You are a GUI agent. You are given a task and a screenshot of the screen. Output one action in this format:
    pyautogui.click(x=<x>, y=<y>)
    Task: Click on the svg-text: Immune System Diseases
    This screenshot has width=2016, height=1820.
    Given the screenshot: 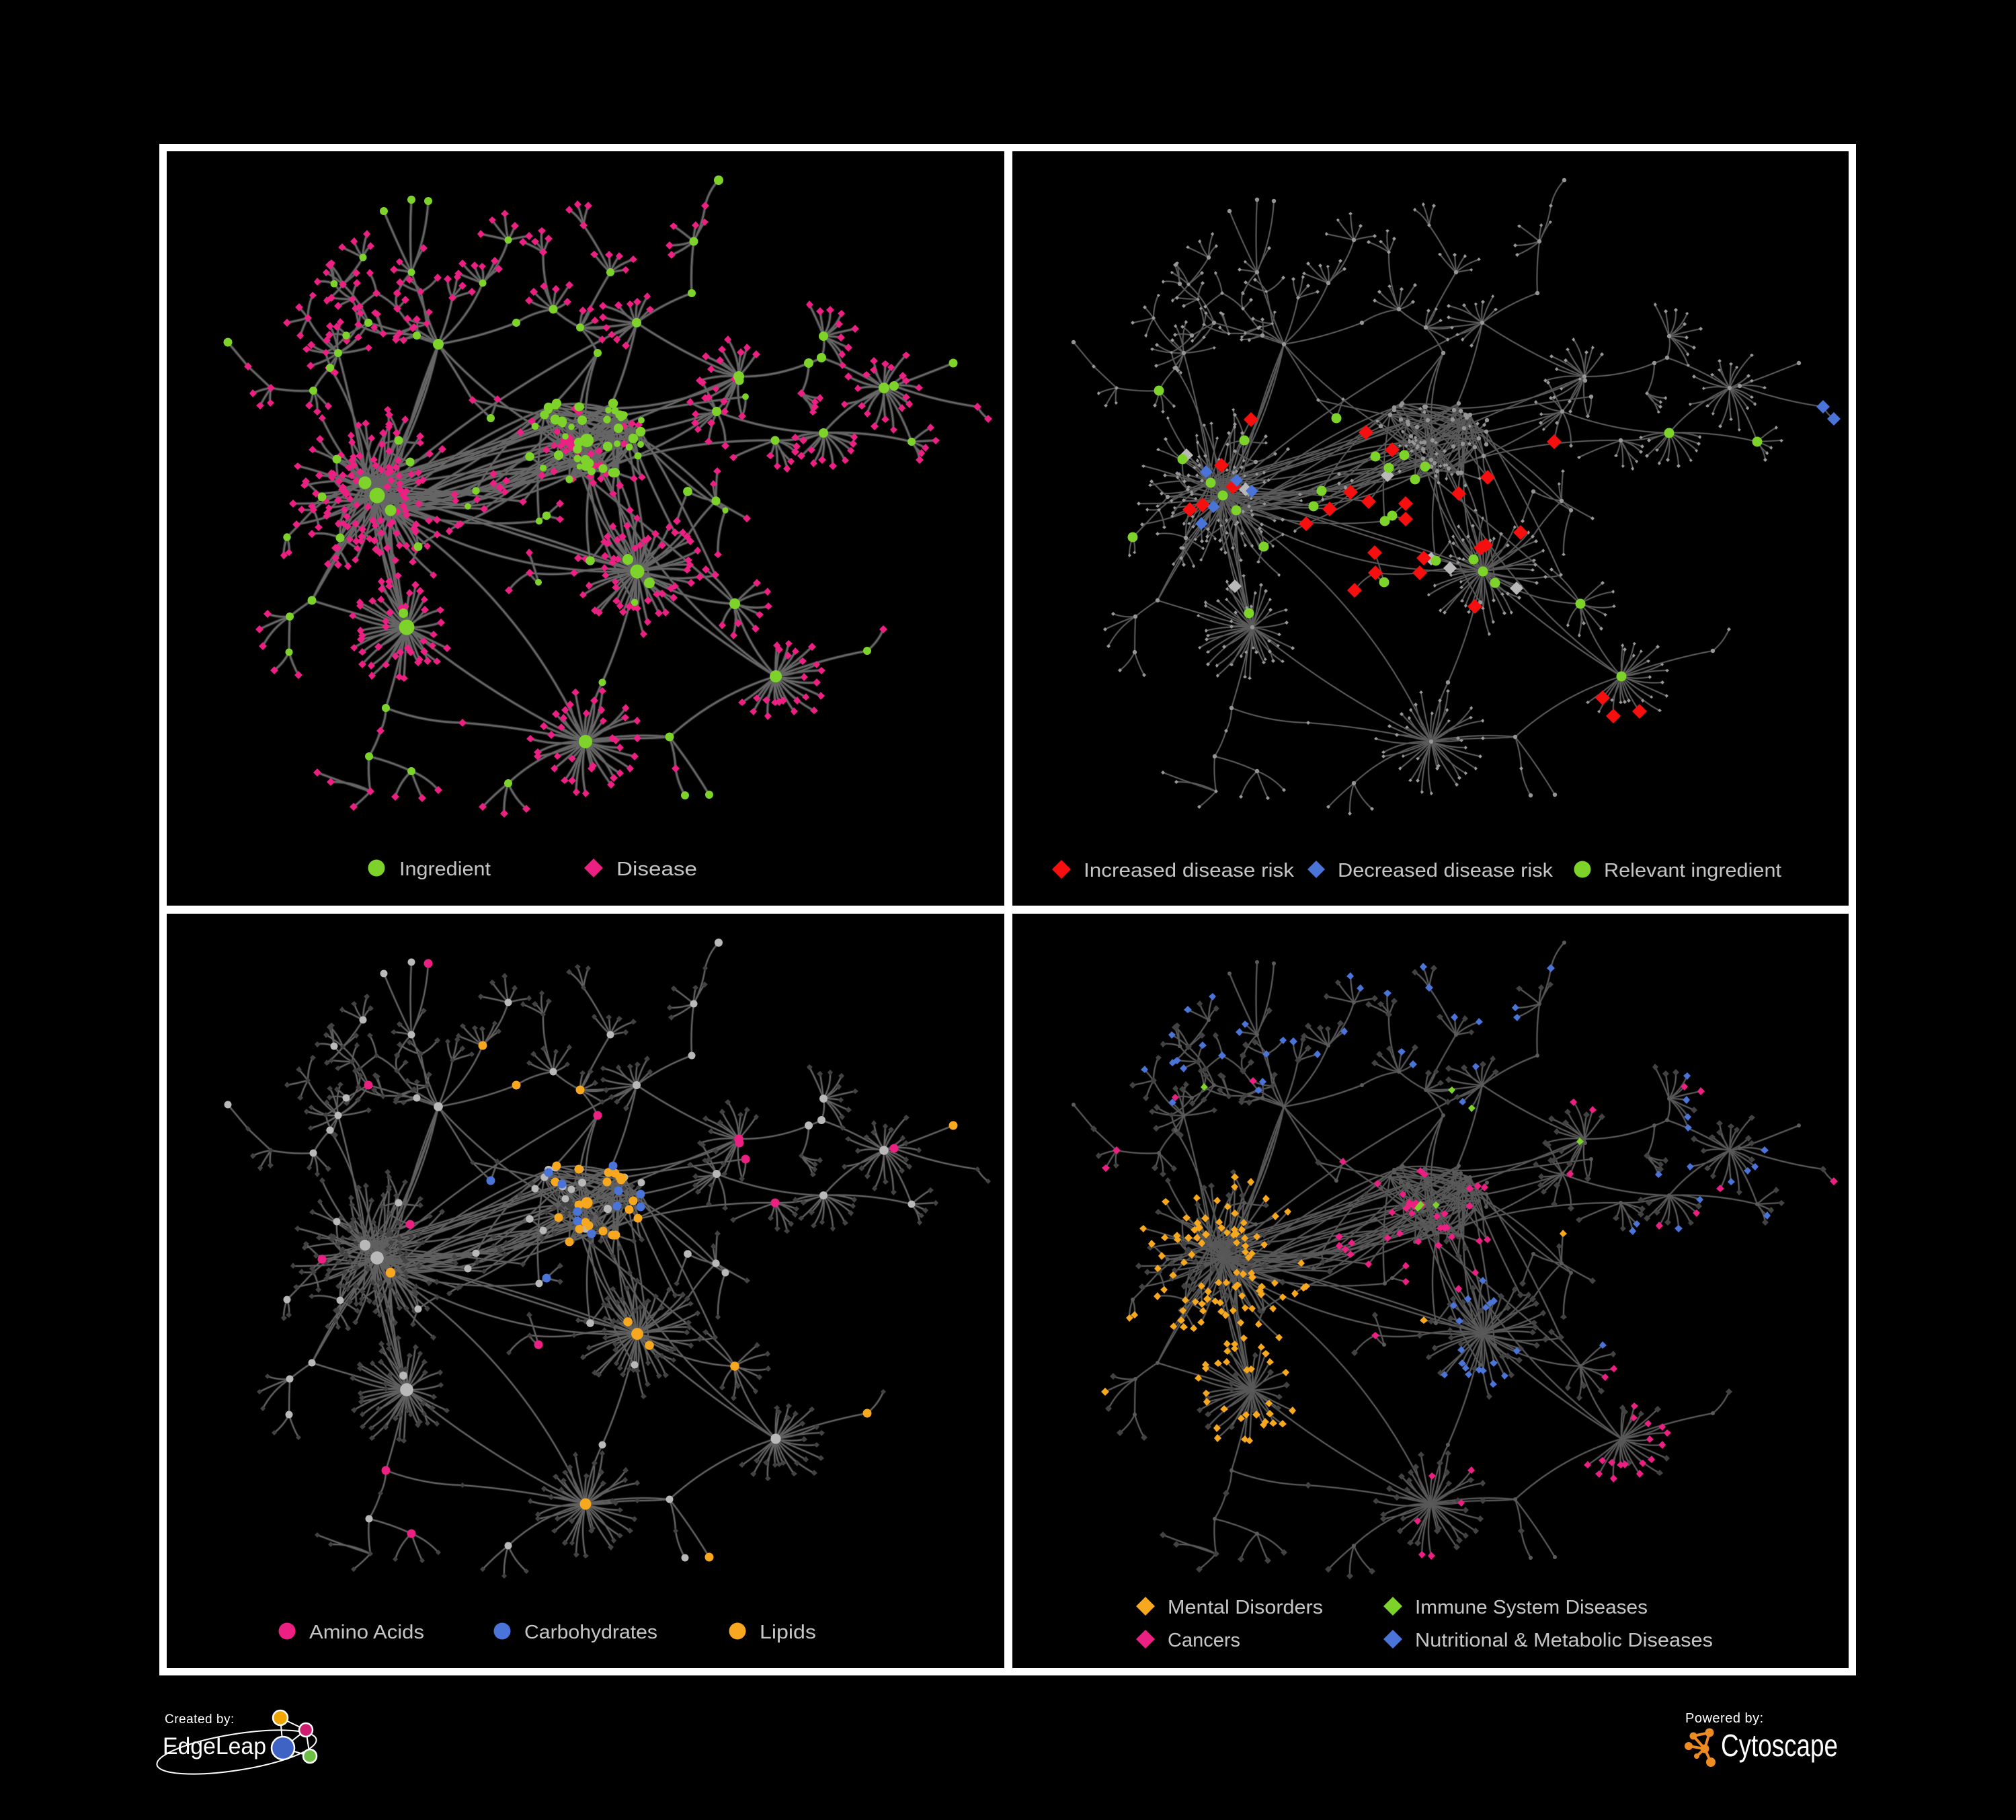 What is the action you would take?
    pyautogui.click(x=1531, y=1607)
    